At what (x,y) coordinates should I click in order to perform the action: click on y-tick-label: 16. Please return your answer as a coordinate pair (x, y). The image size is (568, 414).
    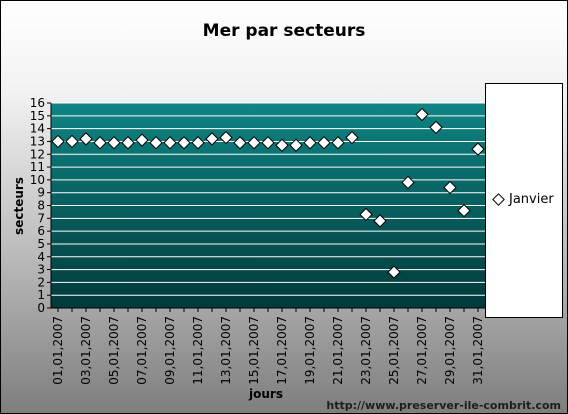
    Looking at the image, I should click on (37, 103).